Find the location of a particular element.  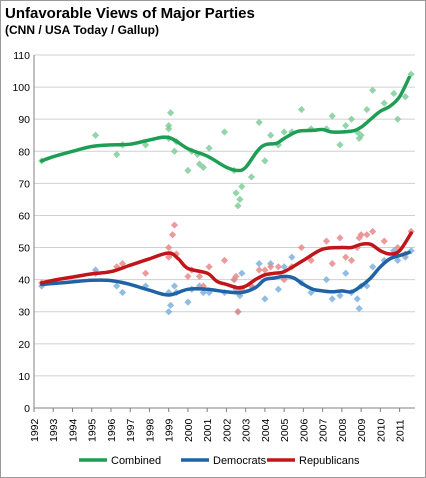

x-tick-label: 2003 is located at coordinates (247, 430).